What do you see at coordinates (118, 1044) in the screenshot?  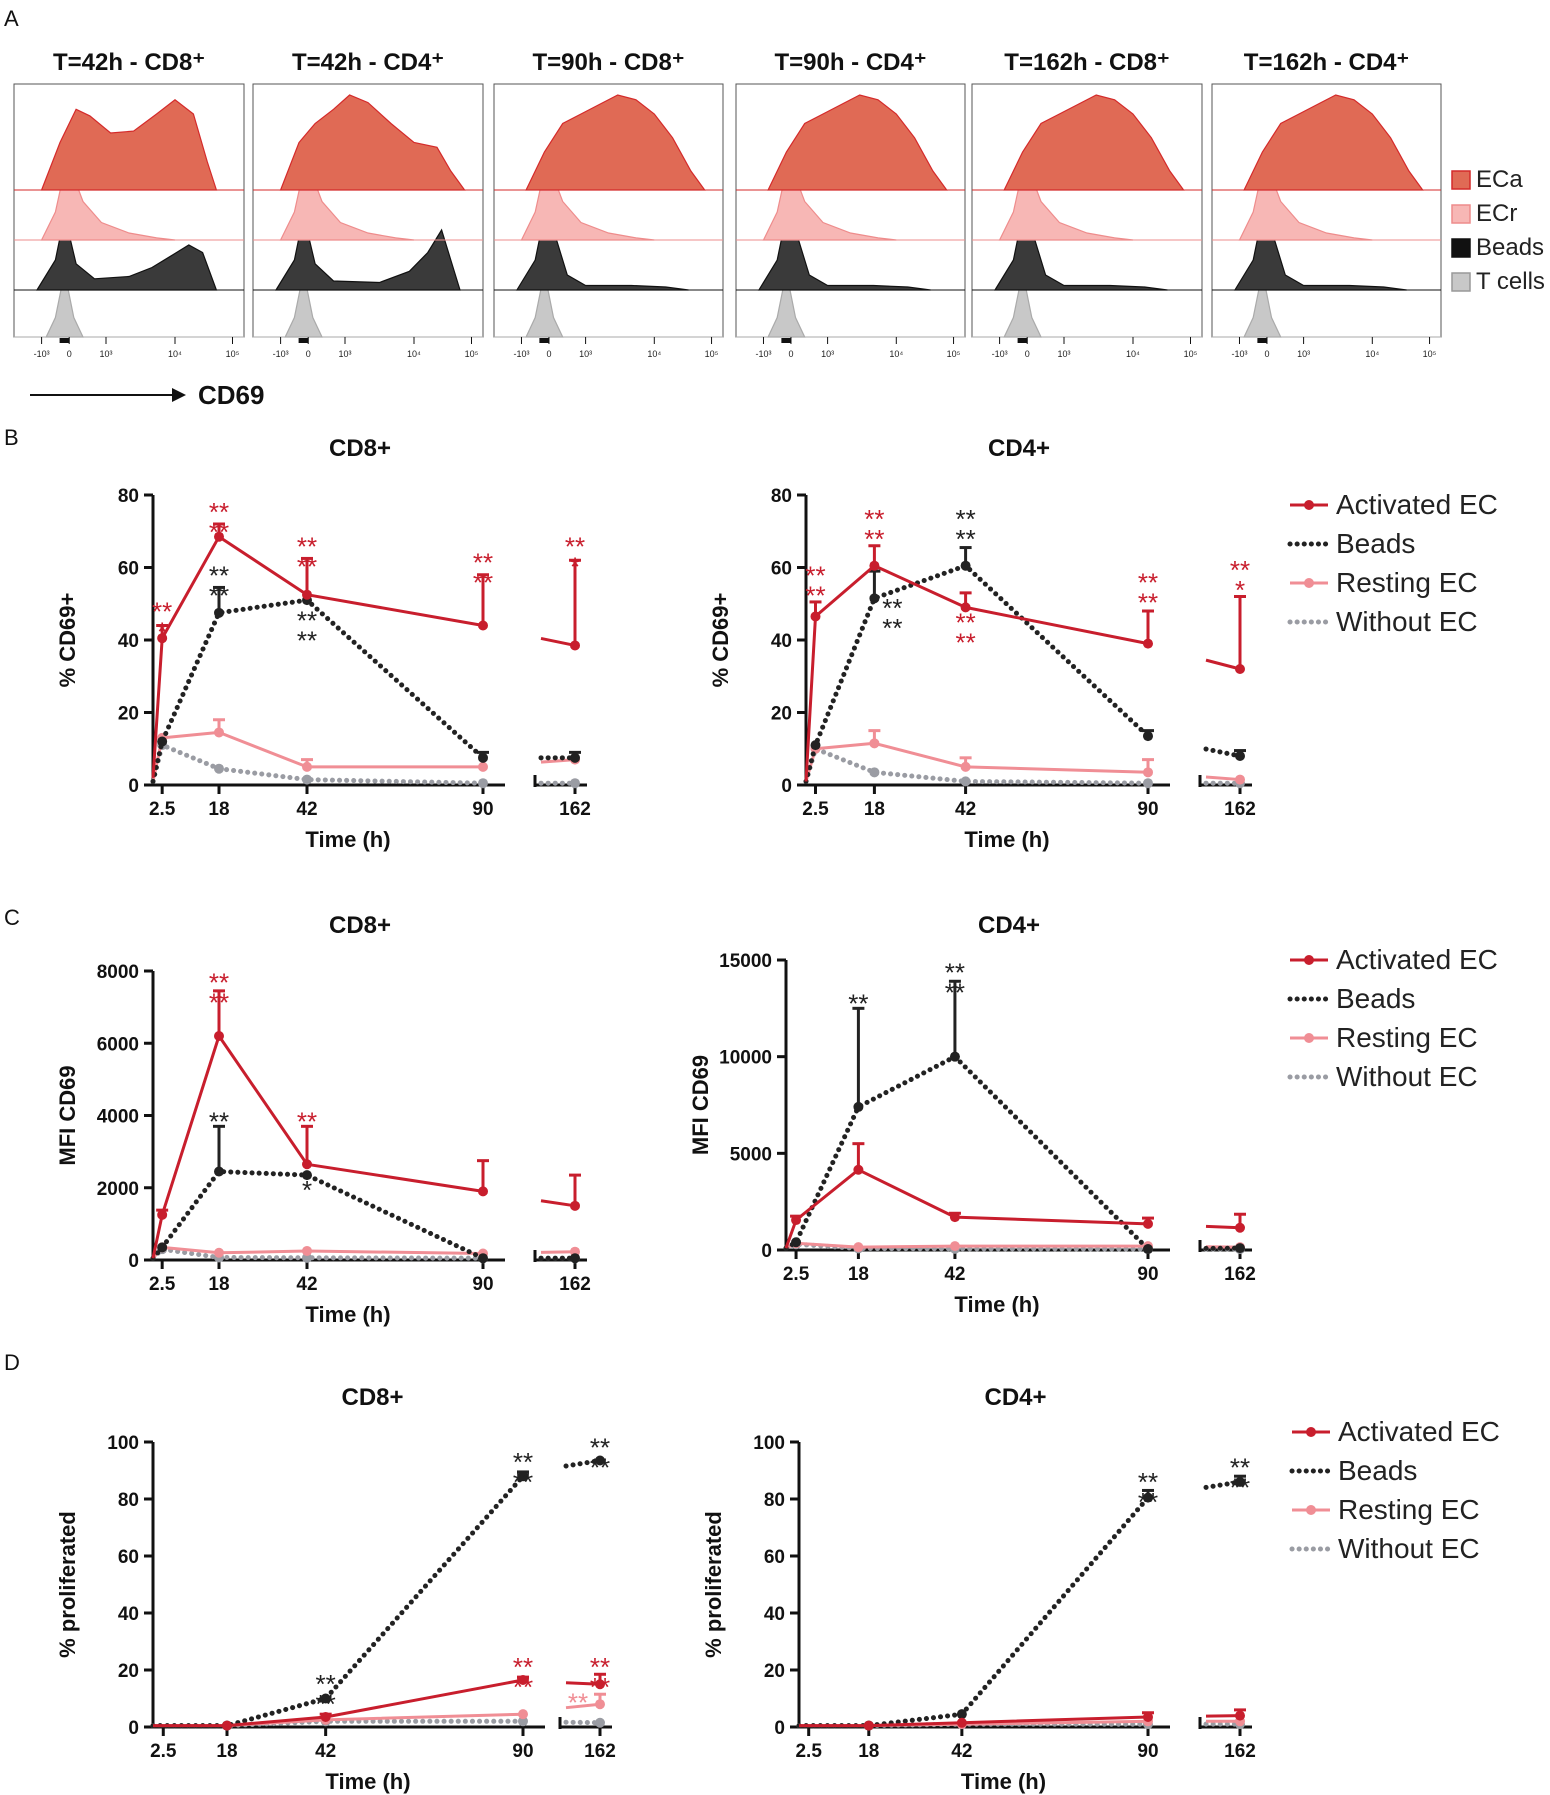 I see `y-tick-label: 6000` at bounding box center [118, 1044].